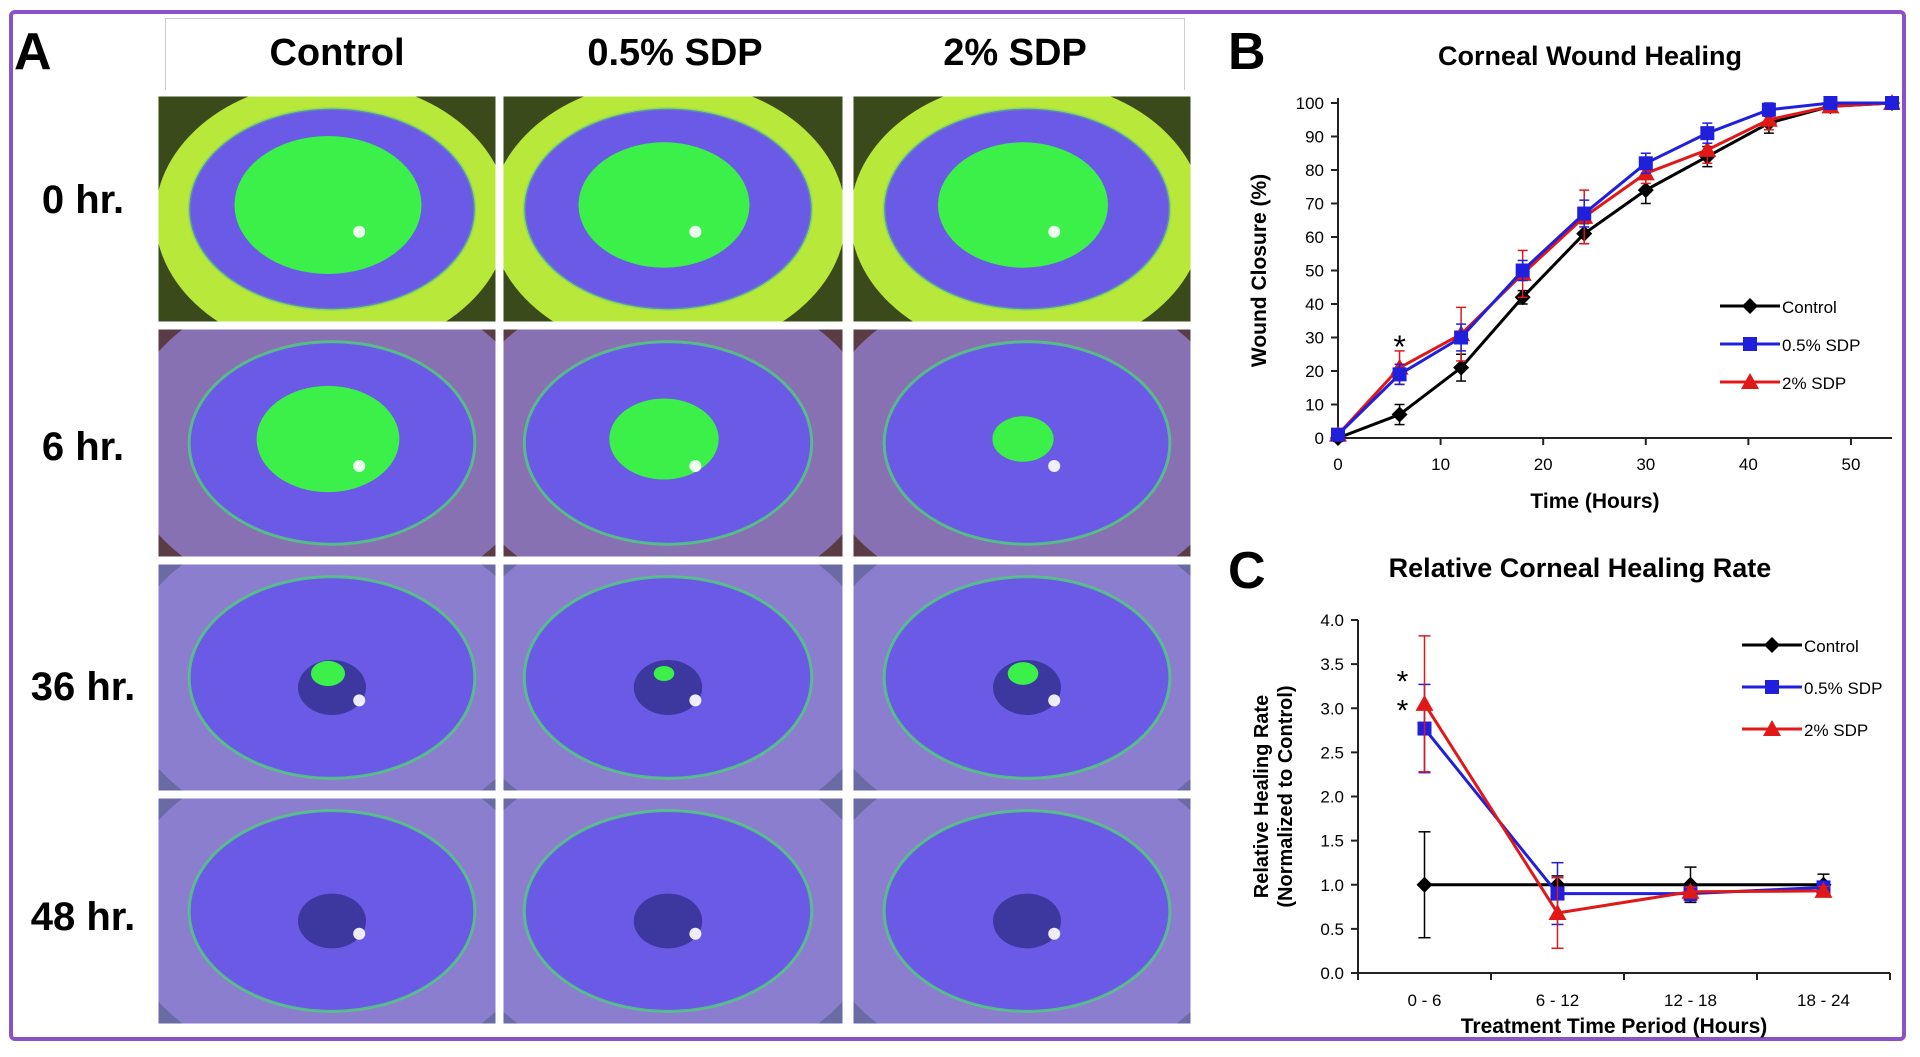 Image resolution: width=1920 pixels, height=1057 pixels. I want to click on column-header-box, so click(675, 54).